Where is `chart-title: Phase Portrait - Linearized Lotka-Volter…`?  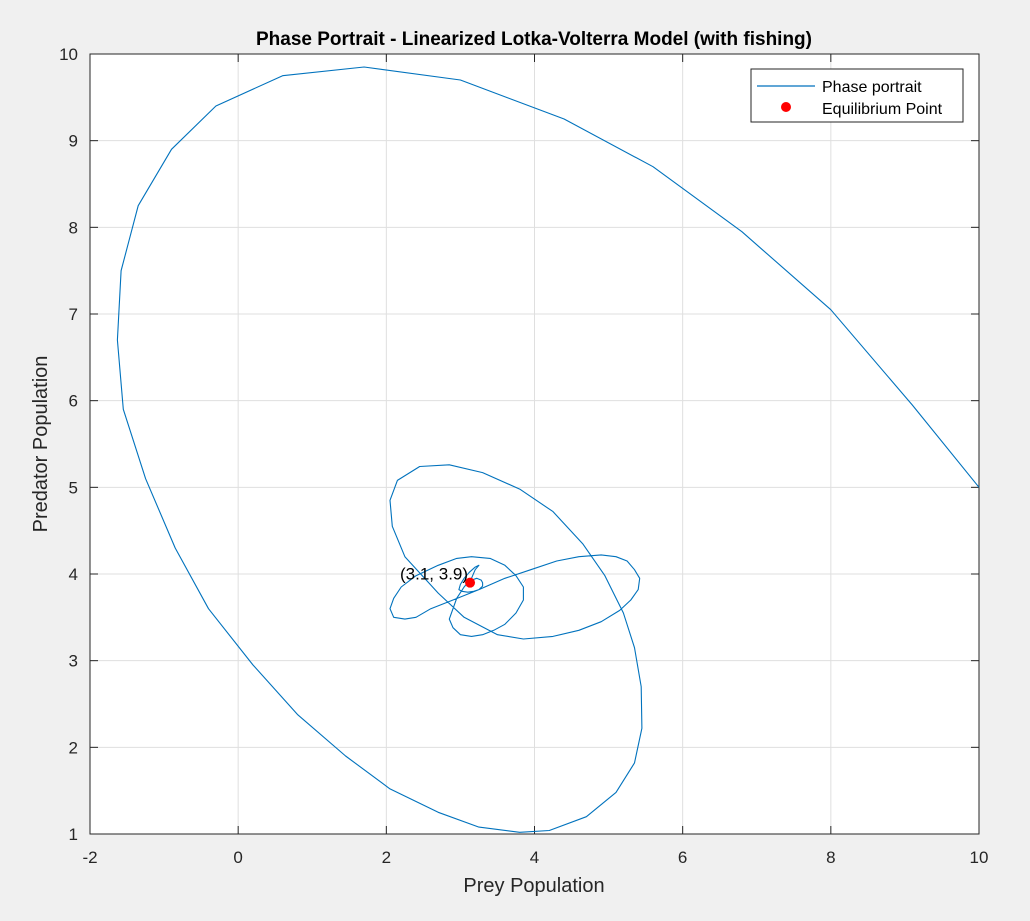
chart-title: Phase Portrait - Linearized Lotka-Volter… is located at coordinates (534, 39).